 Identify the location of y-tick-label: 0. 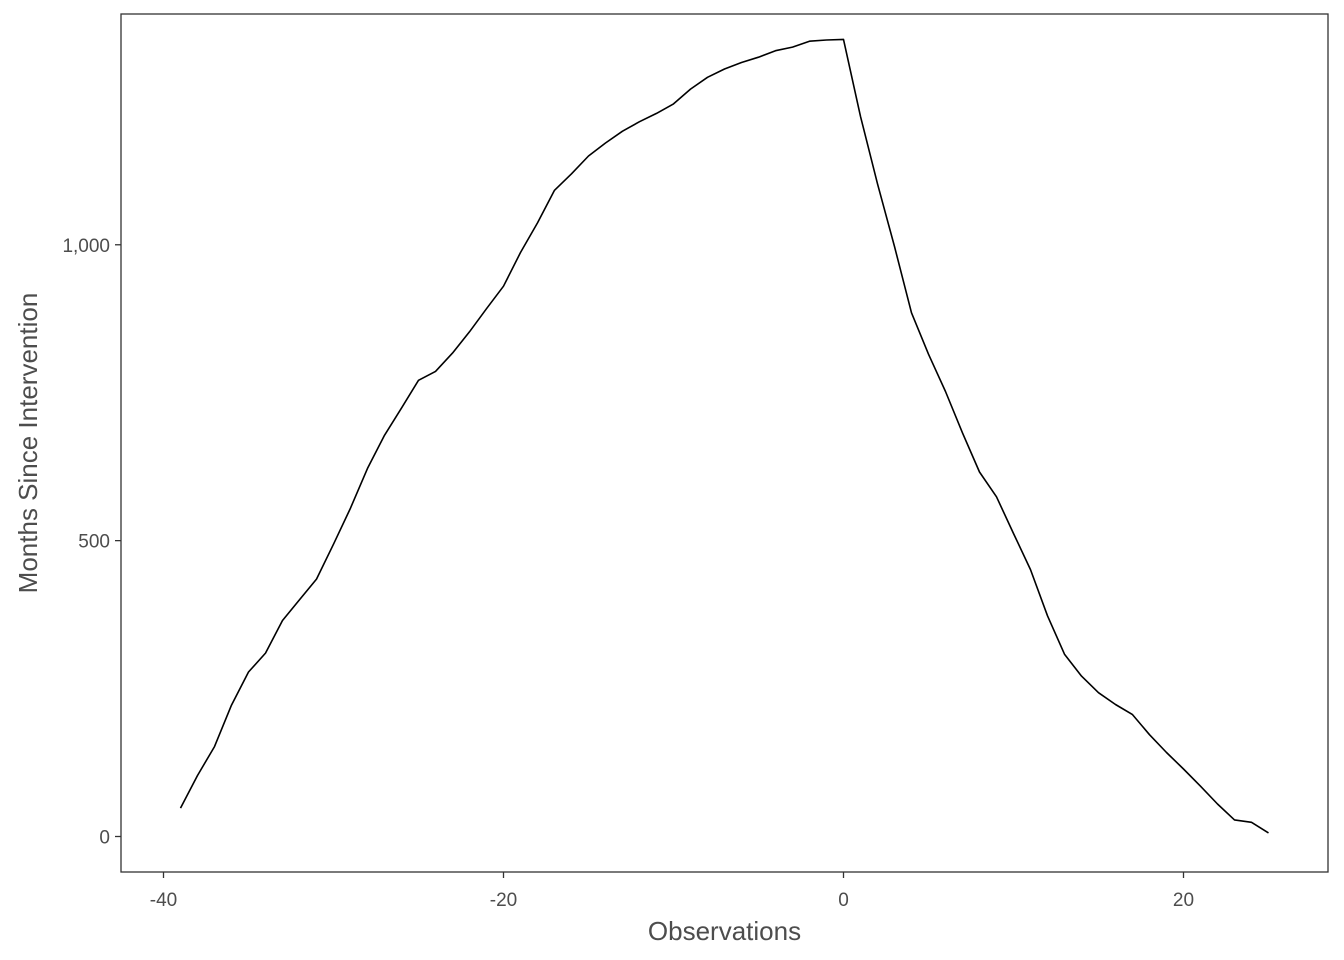
(104, 837).